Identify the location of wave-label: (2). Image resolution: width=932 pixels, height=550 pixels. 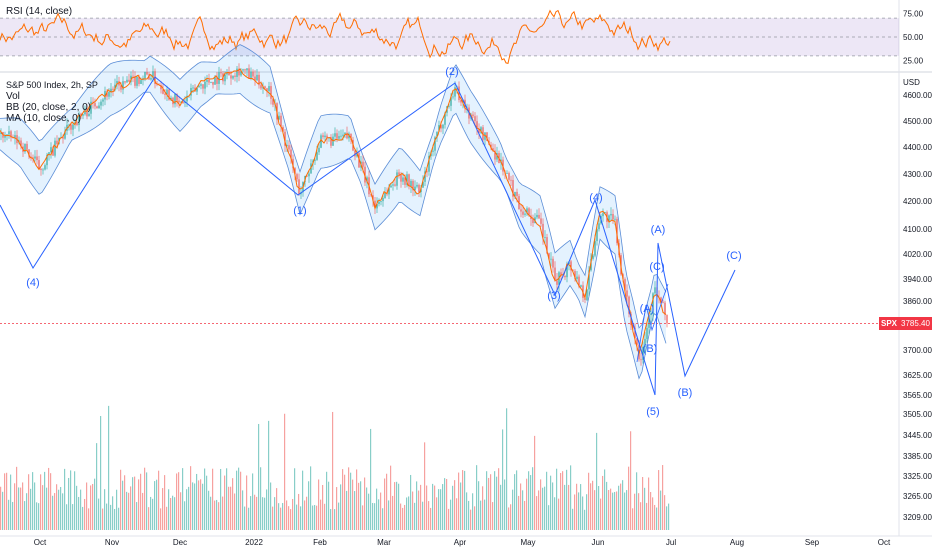
(451, 72).